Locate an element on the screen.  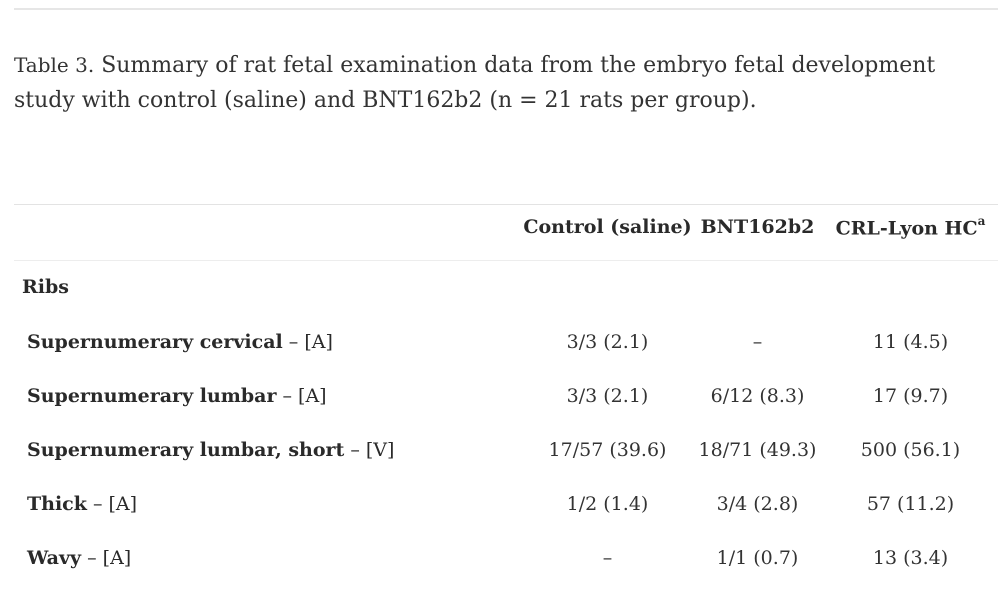
table-cell: 17 (9.7) is located at coordinates (910, 396).